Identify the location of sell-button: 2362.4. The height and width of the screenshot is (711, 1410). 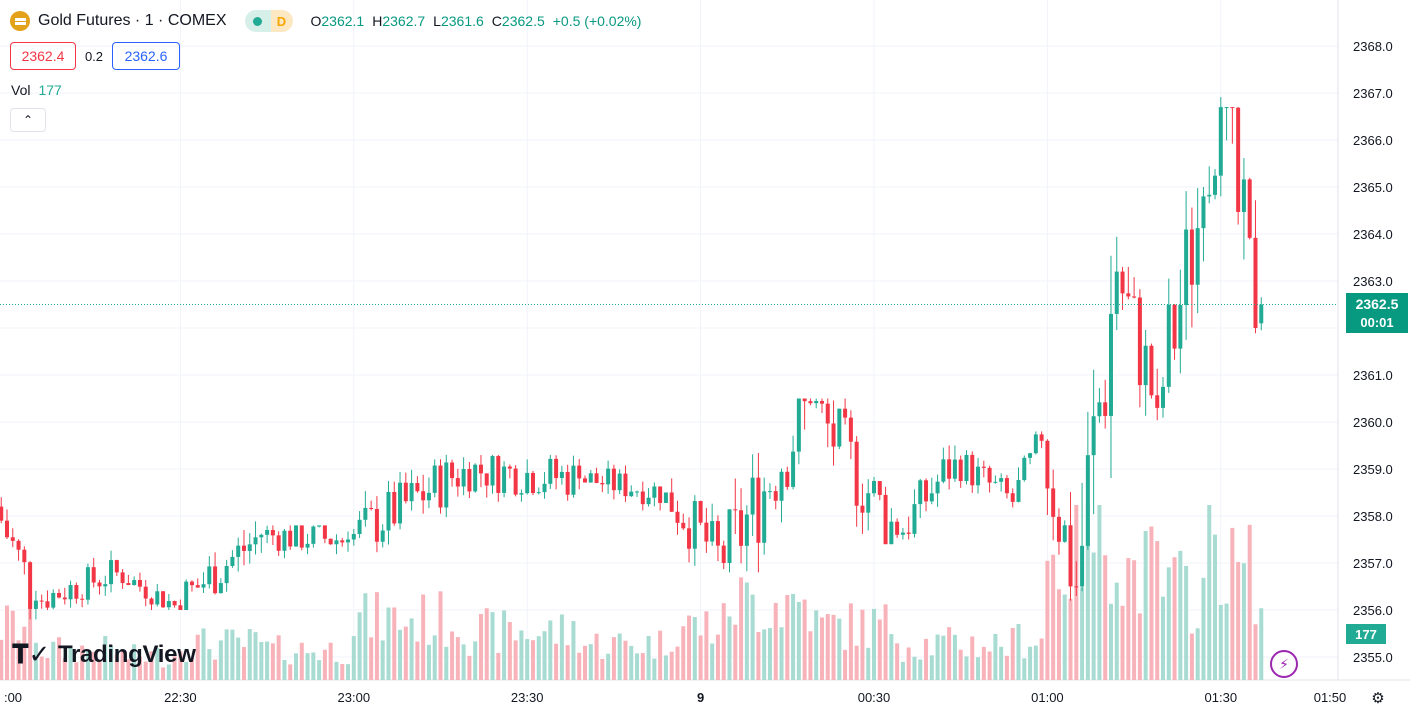
(43, 56).